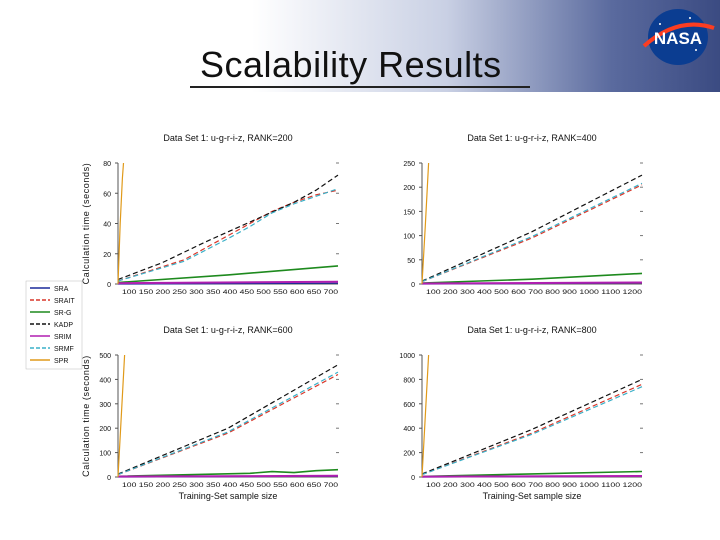  I want to click on slide-title: Scalability Results, so click(351, 64).